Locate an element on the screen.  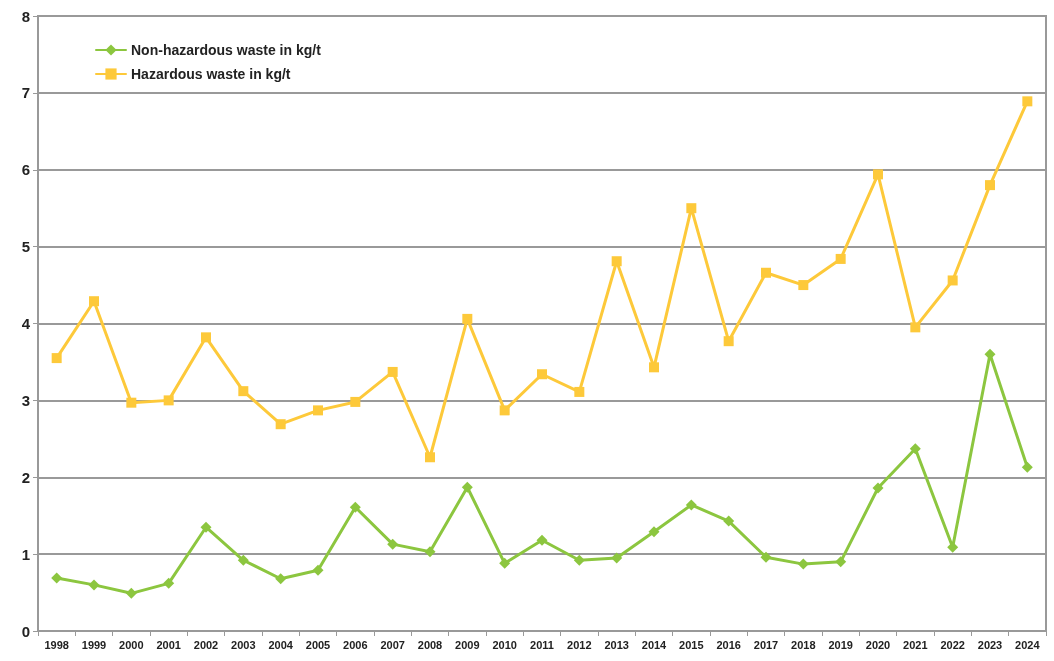
y-tick-label: 6 is located at coordinates (25, 170).